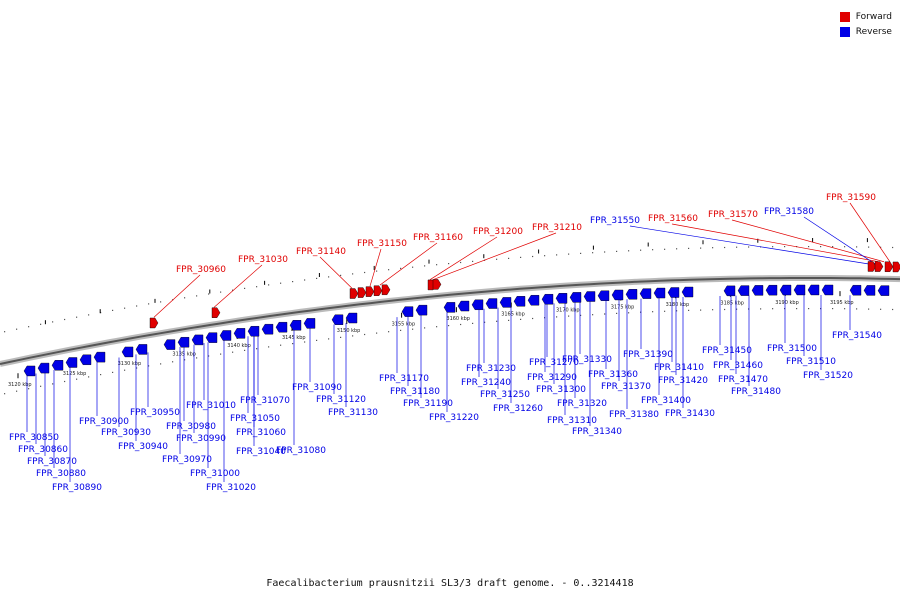 This screenshot has width=900, height=600. What do you see at coordinates (732, 304) in the screenshot?
I see `scale-label: 3185 kbp` at bounding box center [732, 304].